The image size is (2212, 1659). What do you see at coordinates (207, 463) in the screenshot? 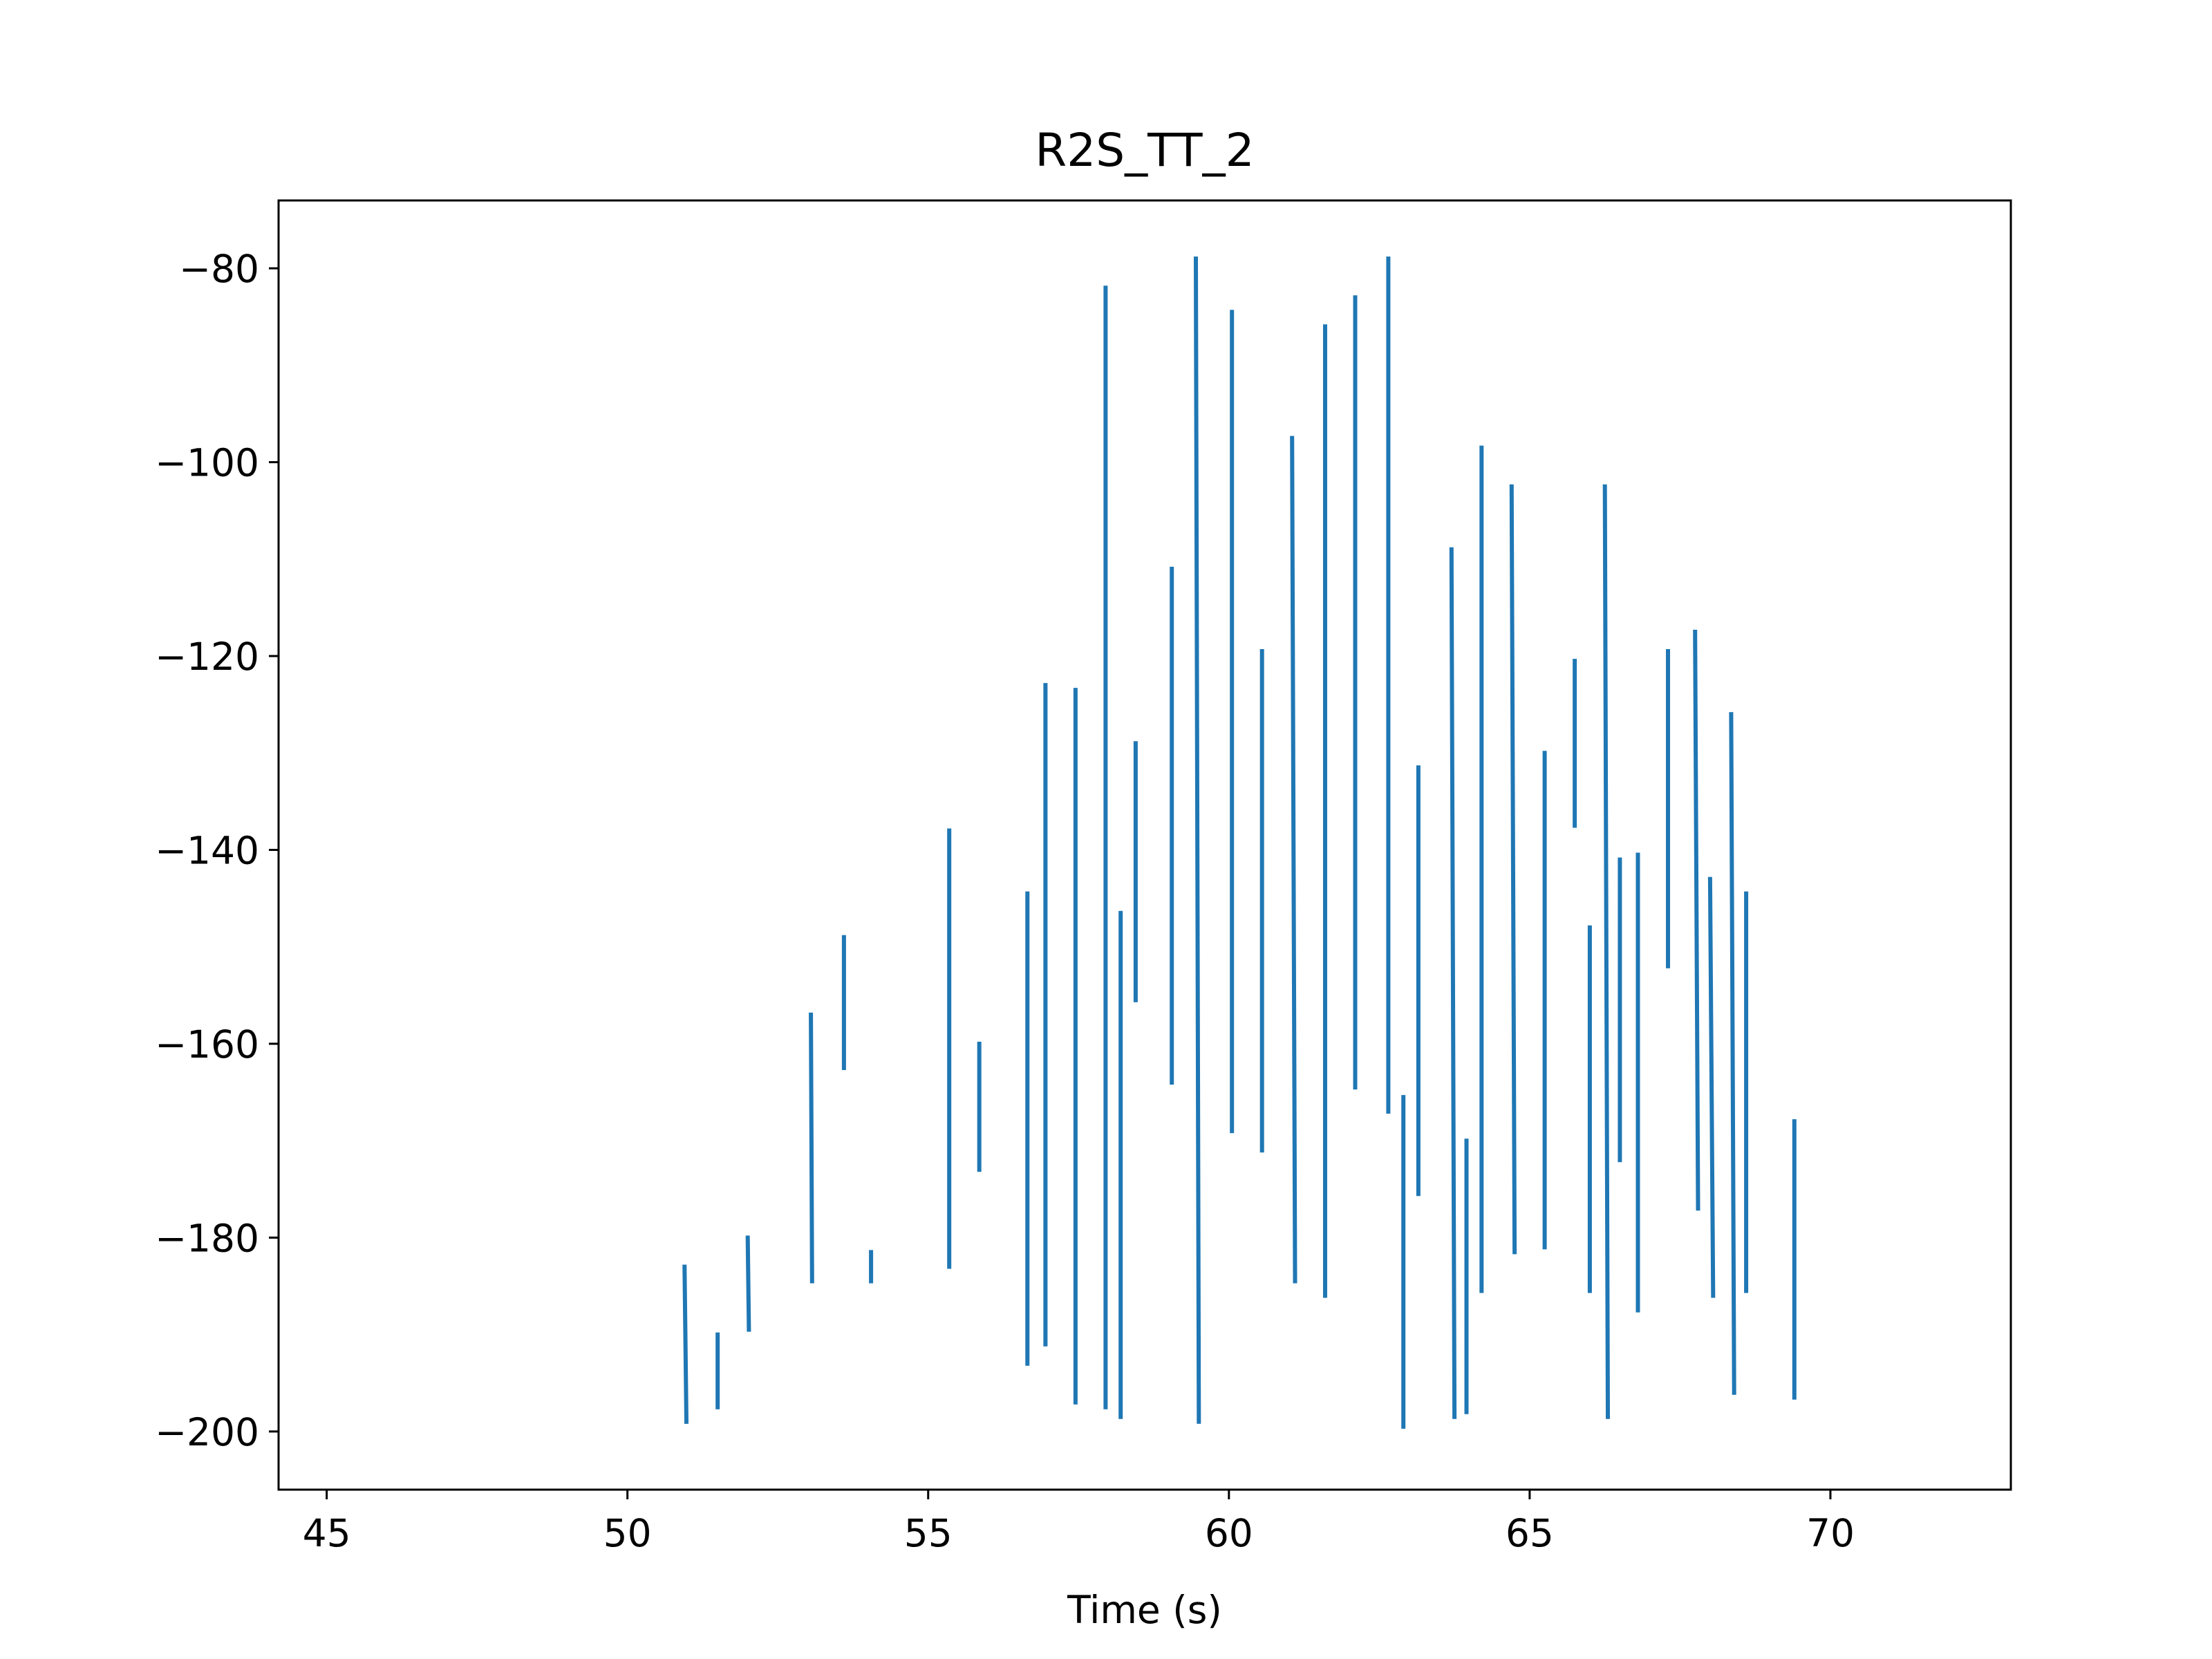
I see `y-tick-label: −100` at bounding box center [207, 463].